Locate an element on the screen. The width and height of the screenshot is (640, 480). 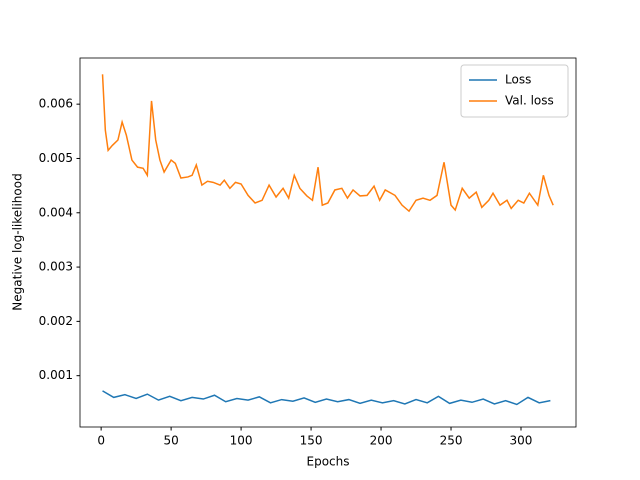
x-tick-label: 250 is located at coordinates (451, 441).